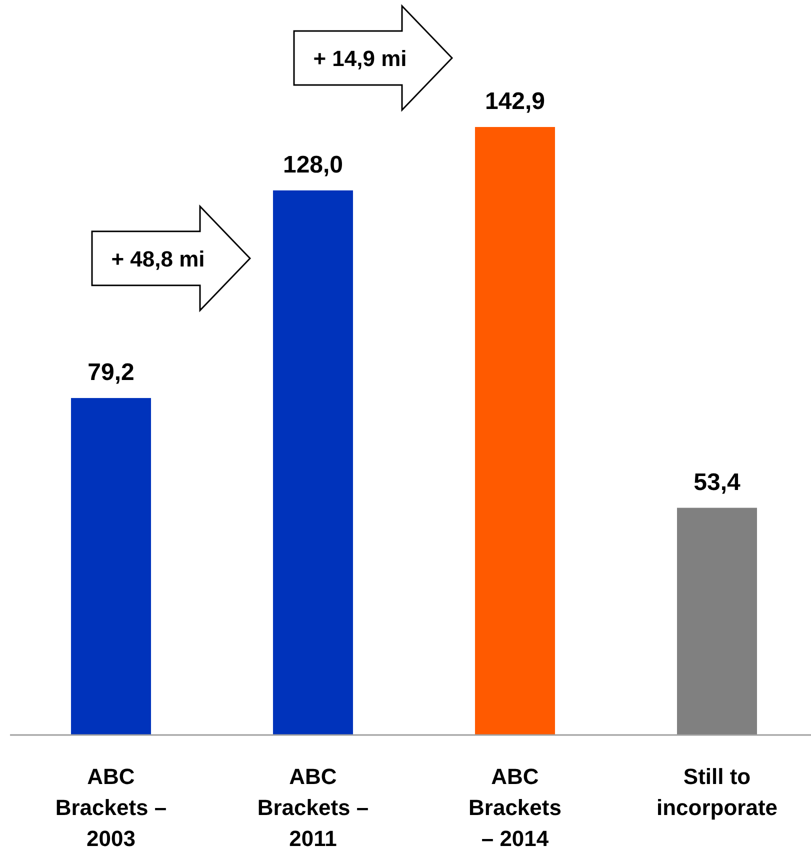 The height and width of the screenshot is (860, 811). I want to click on x-tick-label: Still to incorporate, so click(717, 792).